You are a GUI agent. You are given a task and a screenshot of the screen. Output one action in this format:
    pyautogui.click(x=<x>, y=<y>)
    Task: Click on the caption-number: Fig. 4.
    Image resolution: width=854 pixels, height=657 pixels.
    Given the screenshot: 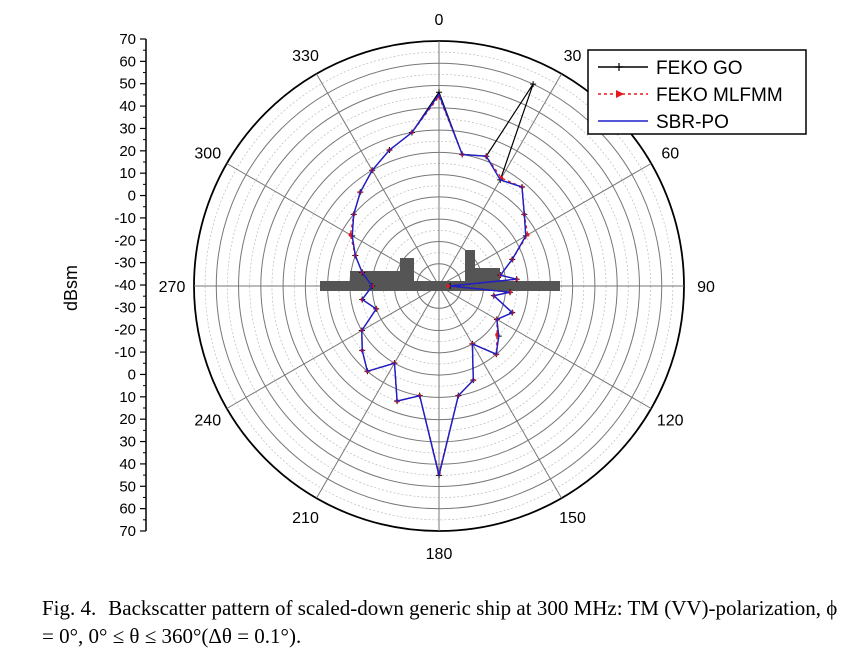 What is the action you would take?
    pyautogui.click(x=69, y=608)
    